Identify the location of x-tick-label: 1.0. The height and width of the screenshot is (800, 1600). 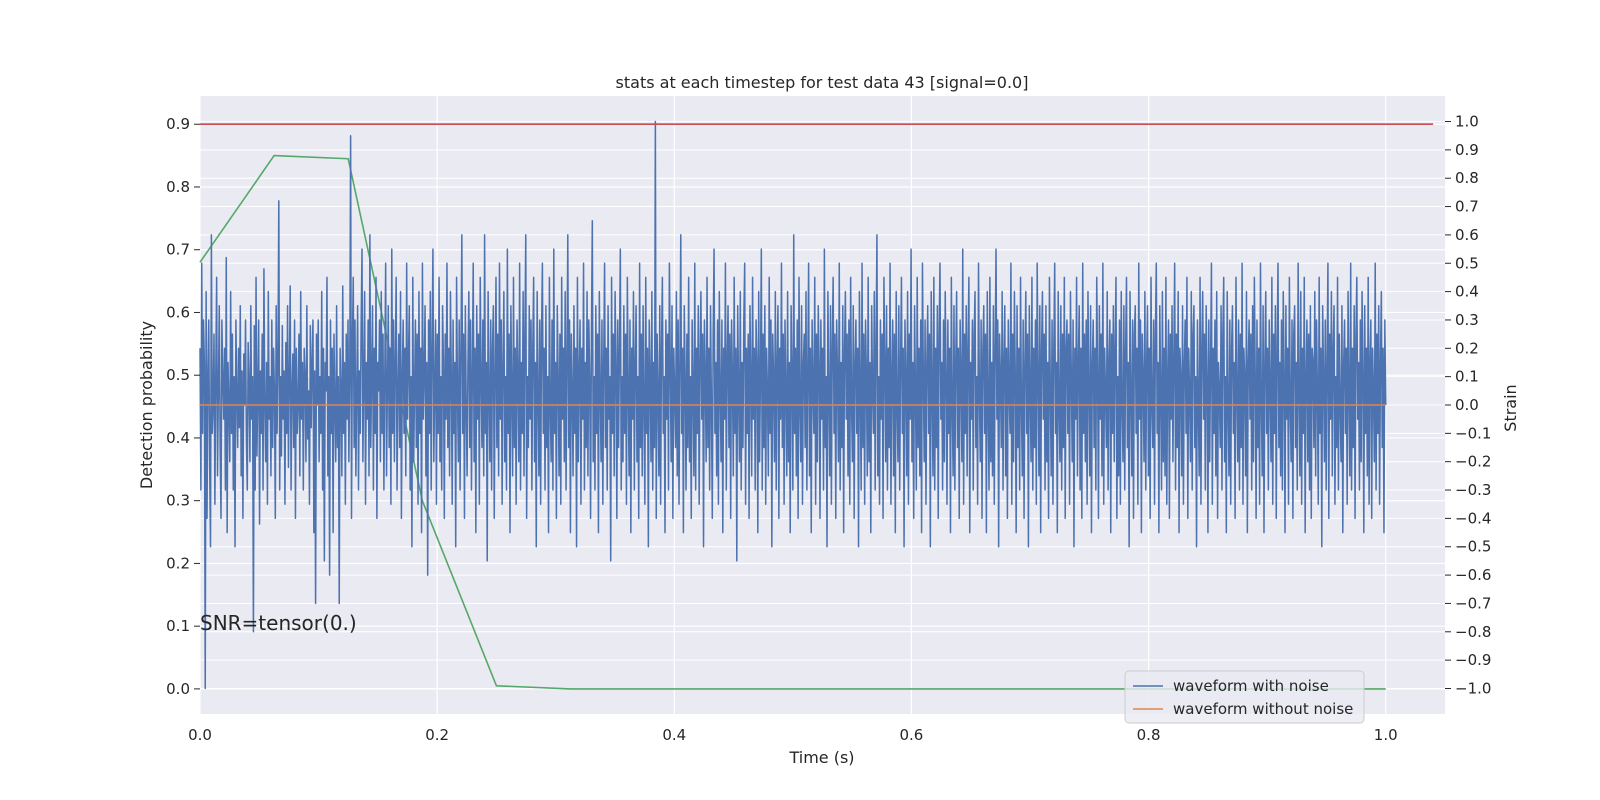
(1386, 735).